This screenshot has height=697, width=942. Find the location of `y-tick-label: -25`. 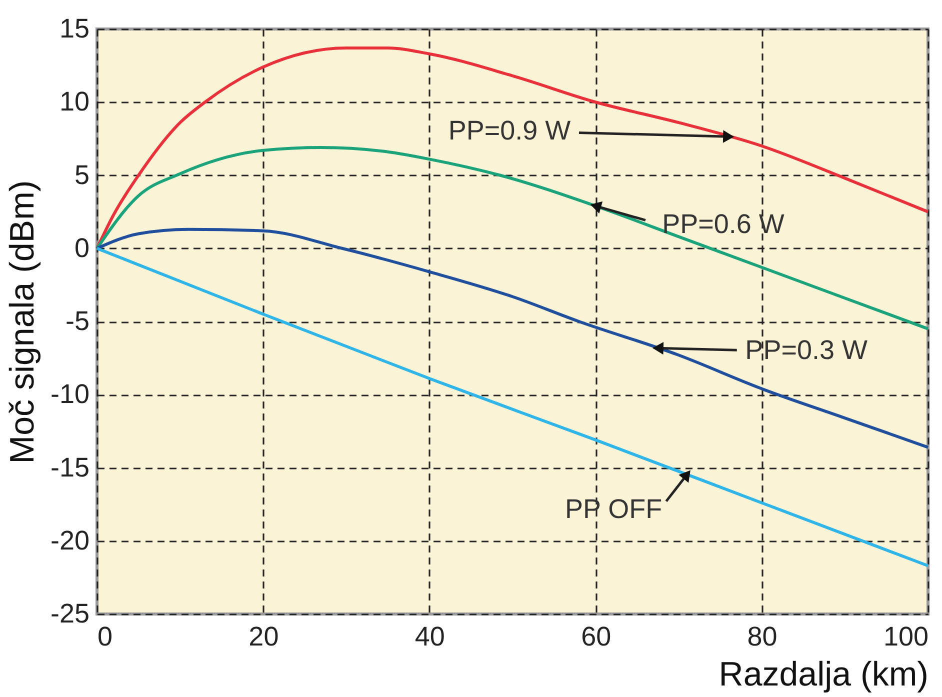

y-tick-label: -25 is located at coordinates (70, 613).